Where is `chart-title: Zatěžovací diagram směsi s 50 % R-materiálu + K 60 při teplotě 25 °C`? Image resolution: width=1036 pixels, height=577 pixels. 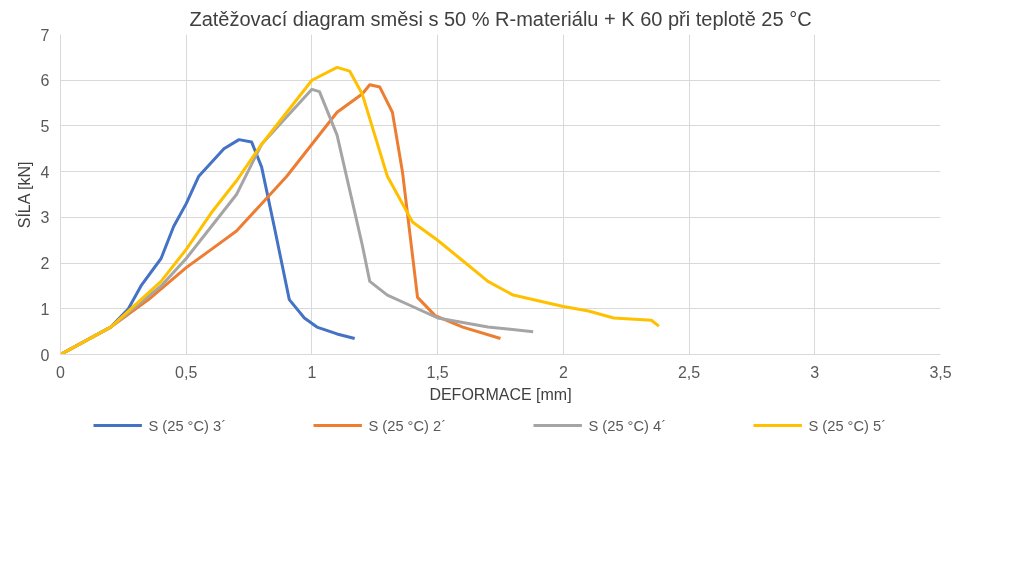
chart-title: Zatěžovací diagram směsi s 50 % R-materiálu + K 60 při teplotě 25 °C is located at coordinates (500, 18).